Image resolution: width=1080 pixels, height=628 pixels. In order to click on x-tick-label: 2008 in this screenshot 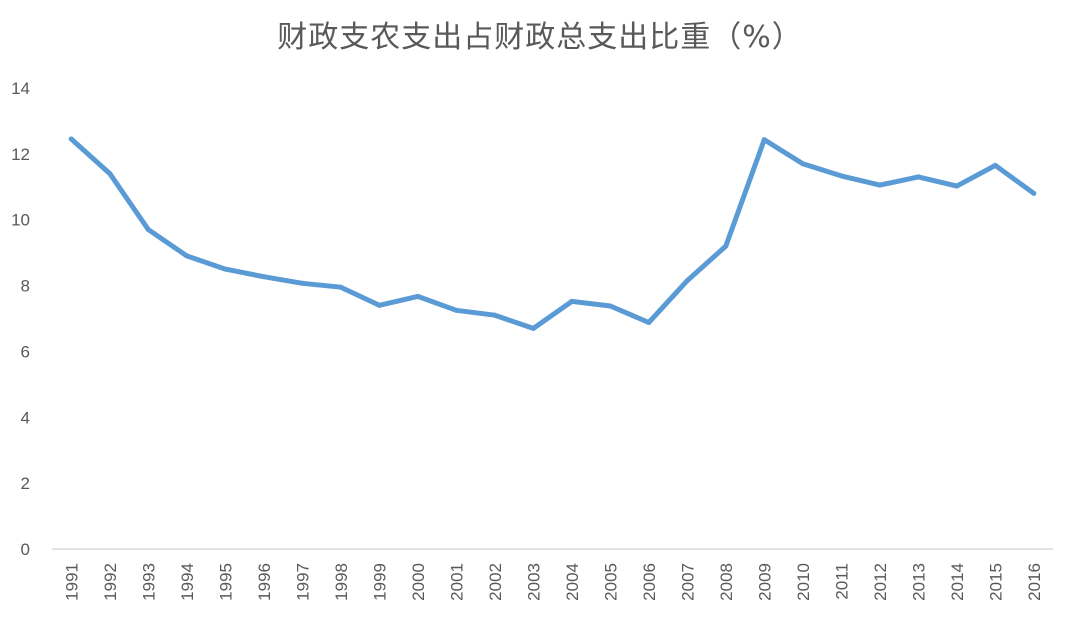, I will do `click(726, 582)`.